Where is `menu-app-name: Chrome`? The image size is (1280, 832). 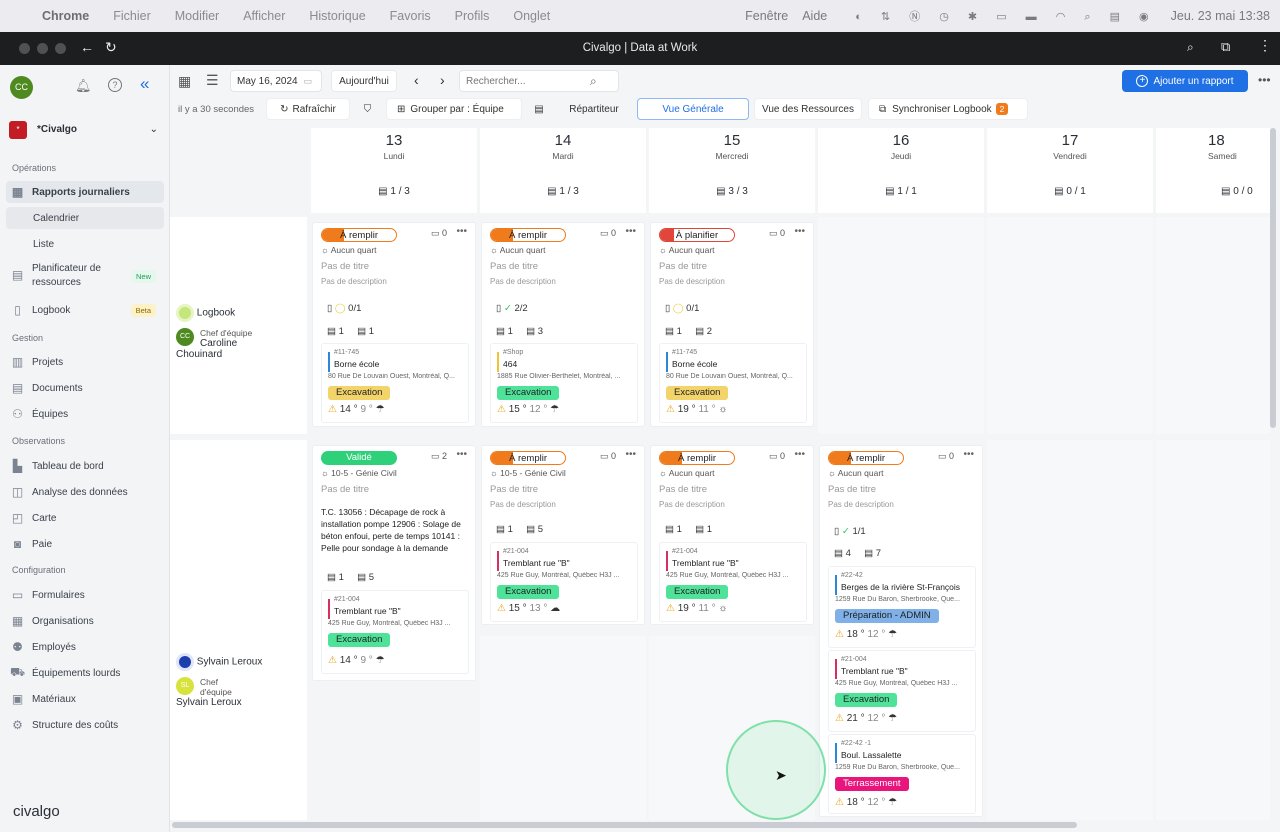 menu-app-name: Chrome is located at coordinates (66, 16).